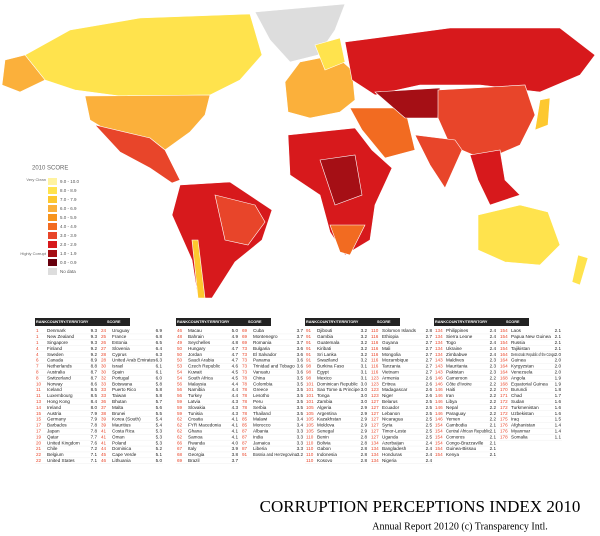 The width and height of the screenshot is (600, 536). I want to click on country: Ireland, so click(54, 407).